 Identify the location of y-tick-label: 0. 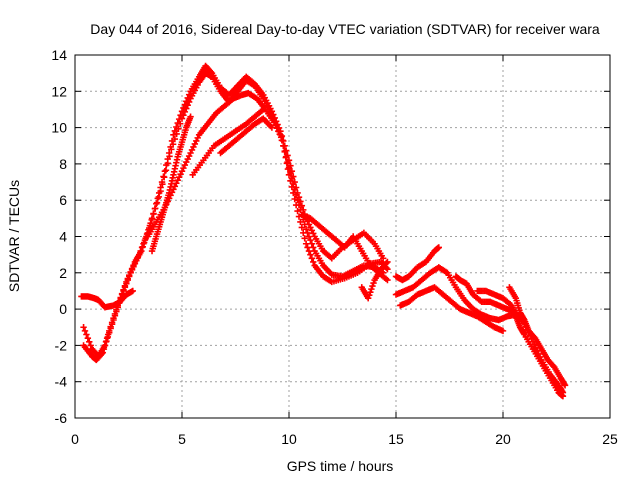
(63, 309).